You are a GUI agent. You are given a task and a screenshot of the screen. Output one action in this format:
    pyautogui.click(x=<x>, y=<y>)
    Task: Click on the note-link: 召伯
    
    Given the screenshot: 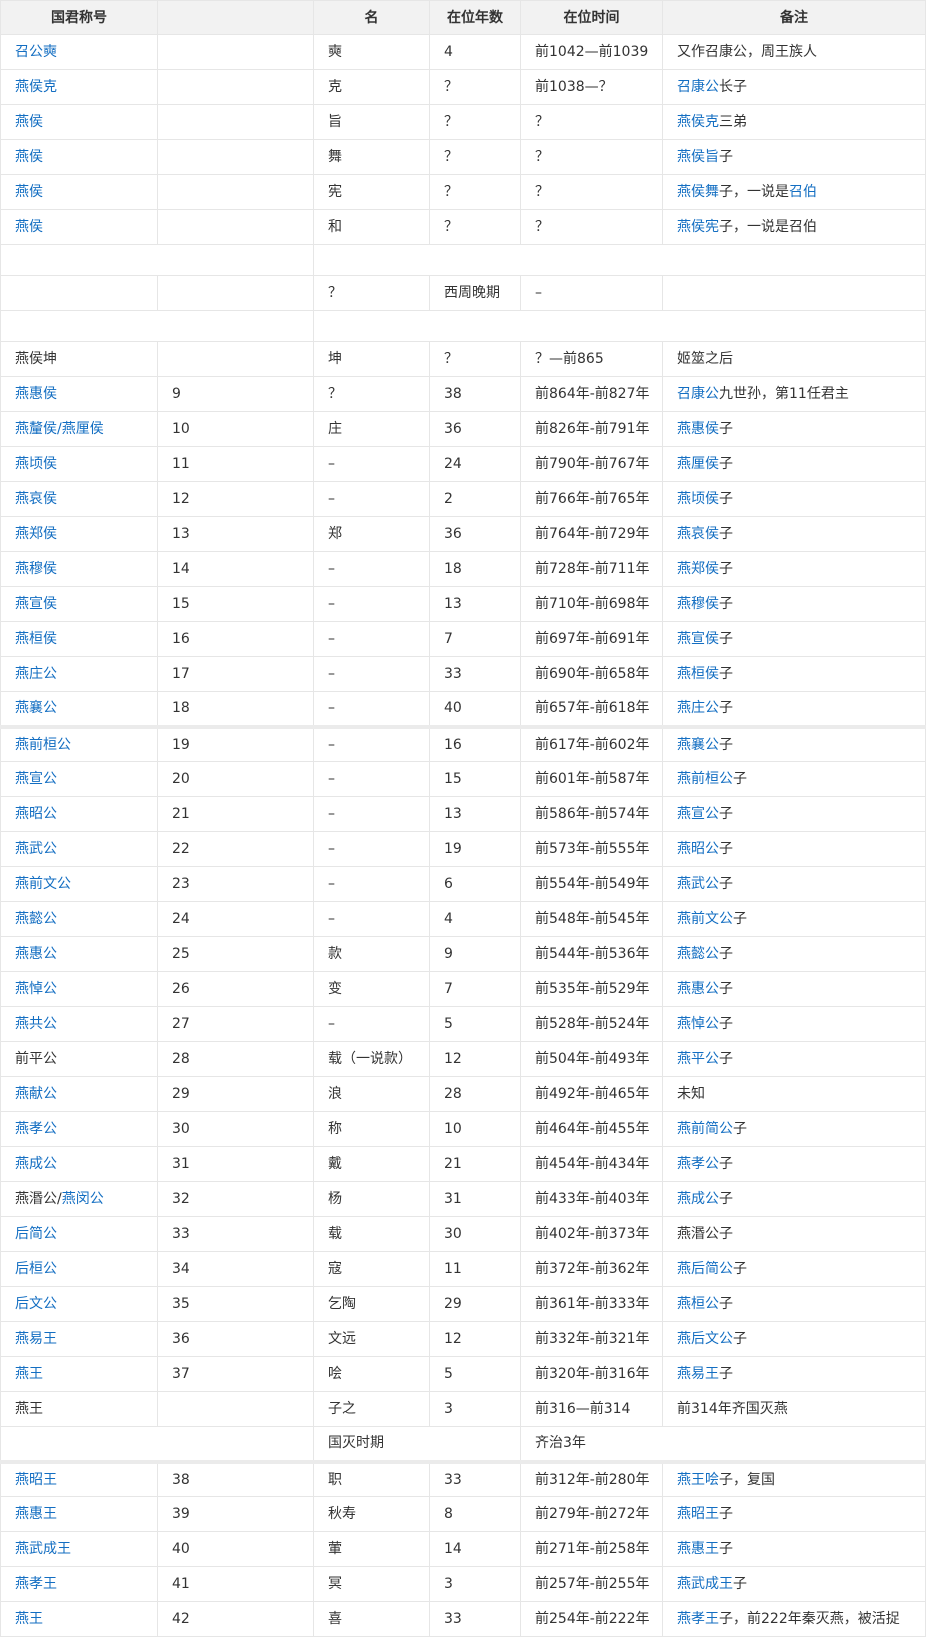 What is the action you would take?
    pyautogui.click(x=803, y=192)
    